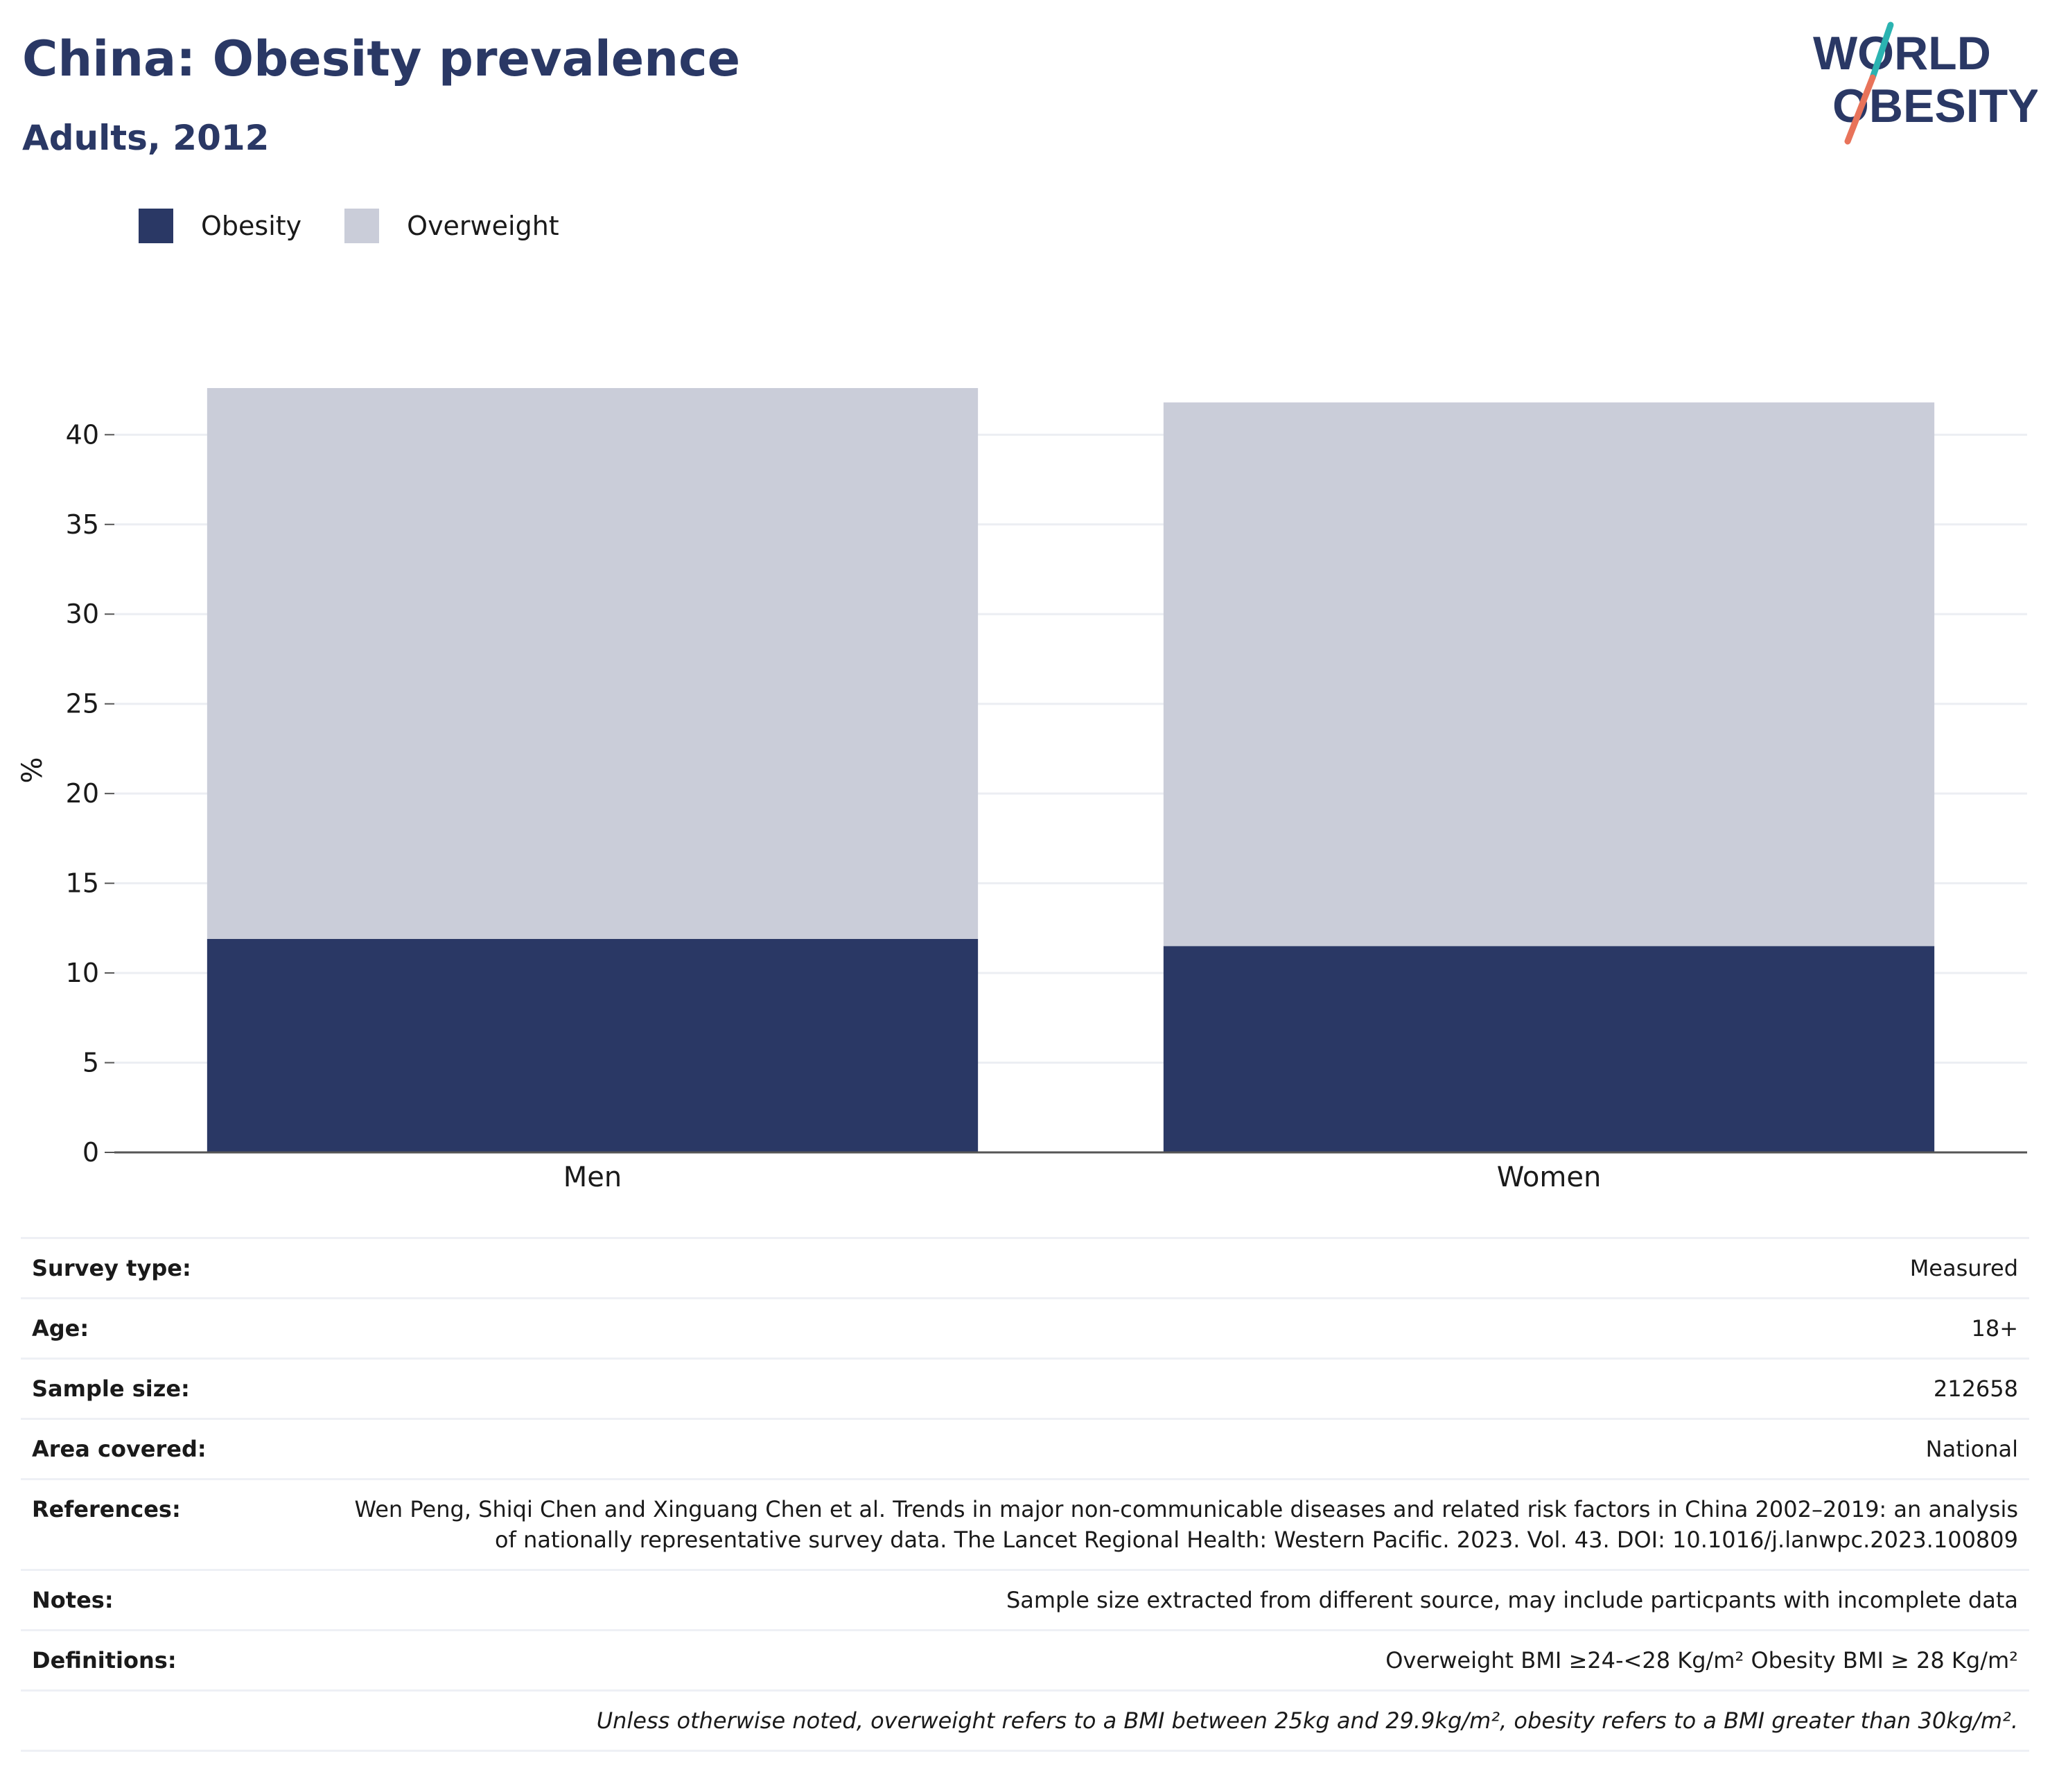 This screenshot has height=1792, width=2050. What do you see at coordinates (82, 973) in the screenshot?
I see `y-tick-label: 10` at bounding box center [82, 973].